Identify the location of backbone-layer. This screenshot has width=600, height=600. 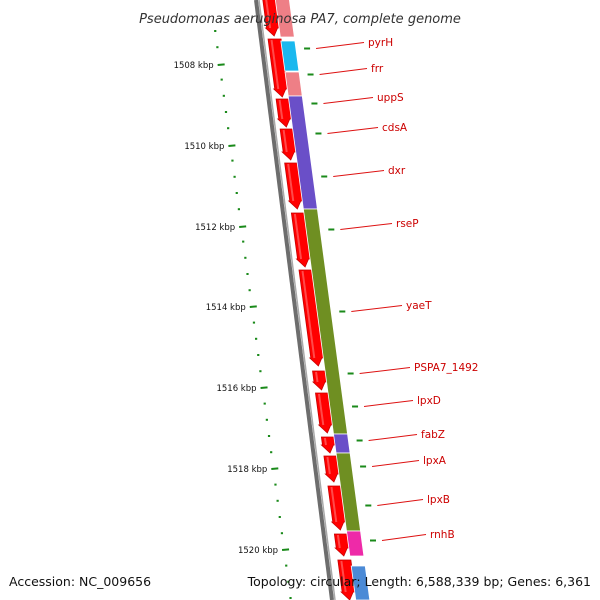
(295, 300).